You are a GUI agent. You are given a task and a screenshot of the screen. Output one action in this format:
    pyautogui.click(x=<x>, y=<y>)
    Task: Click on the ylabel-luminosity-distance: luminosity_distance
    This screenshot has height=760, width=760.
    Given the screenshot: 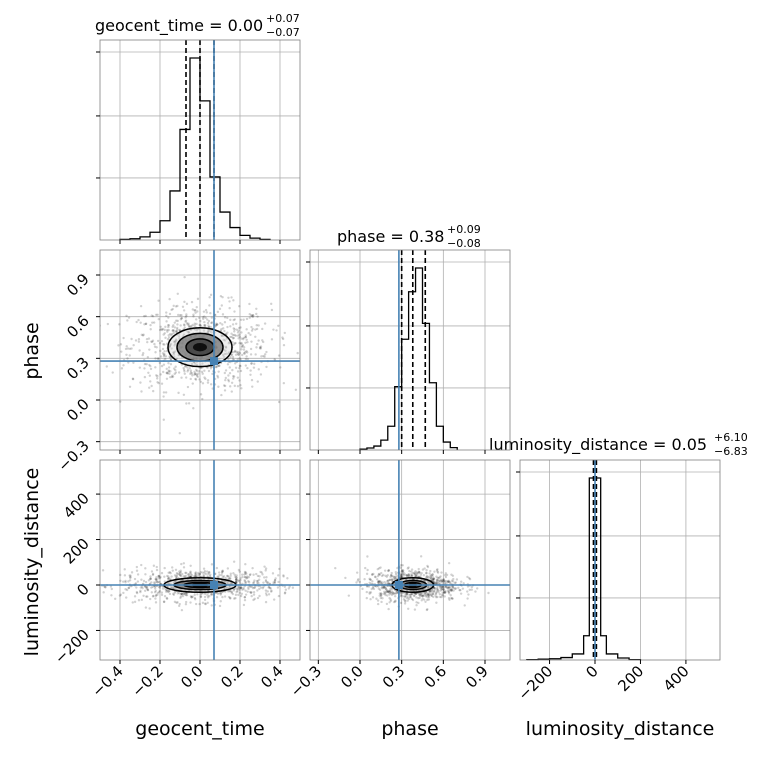 What is the action you would take?
    pyautogui.click(x=32, y=562)
    